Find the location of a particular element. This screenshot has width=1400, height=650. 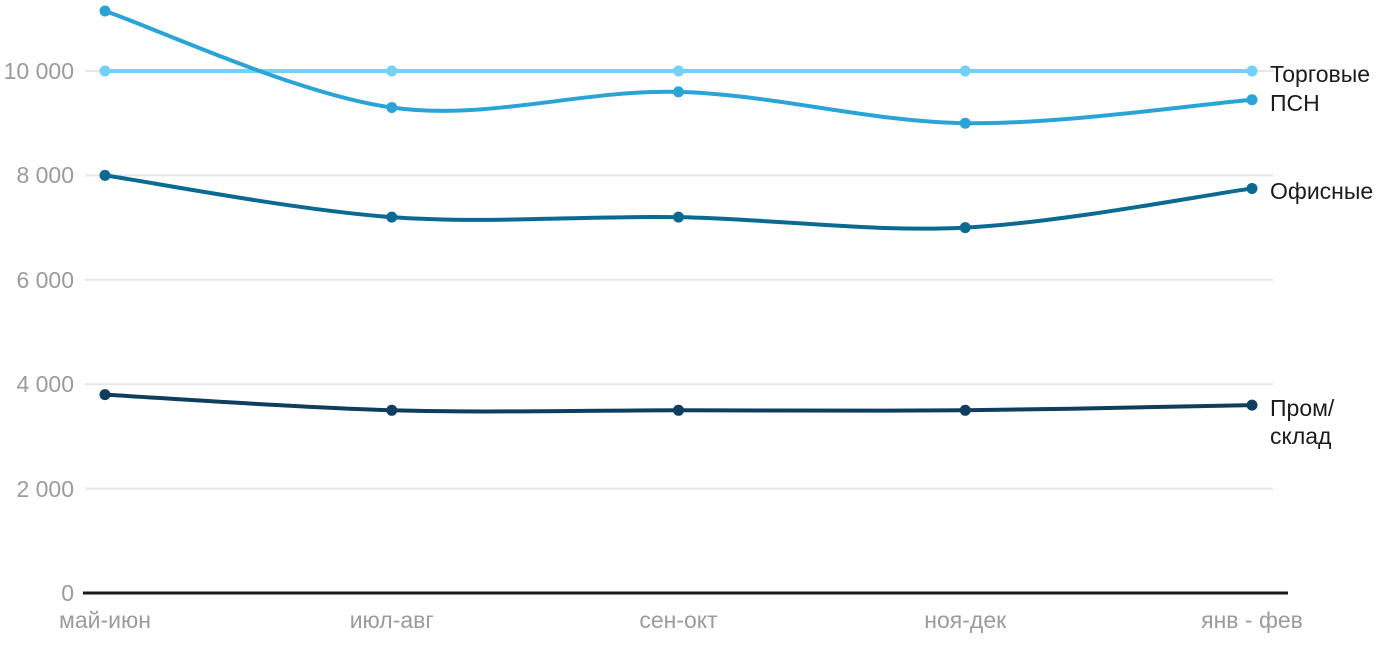

series-label-ofisnye: Офисные is located at coordinates (1322, 191).